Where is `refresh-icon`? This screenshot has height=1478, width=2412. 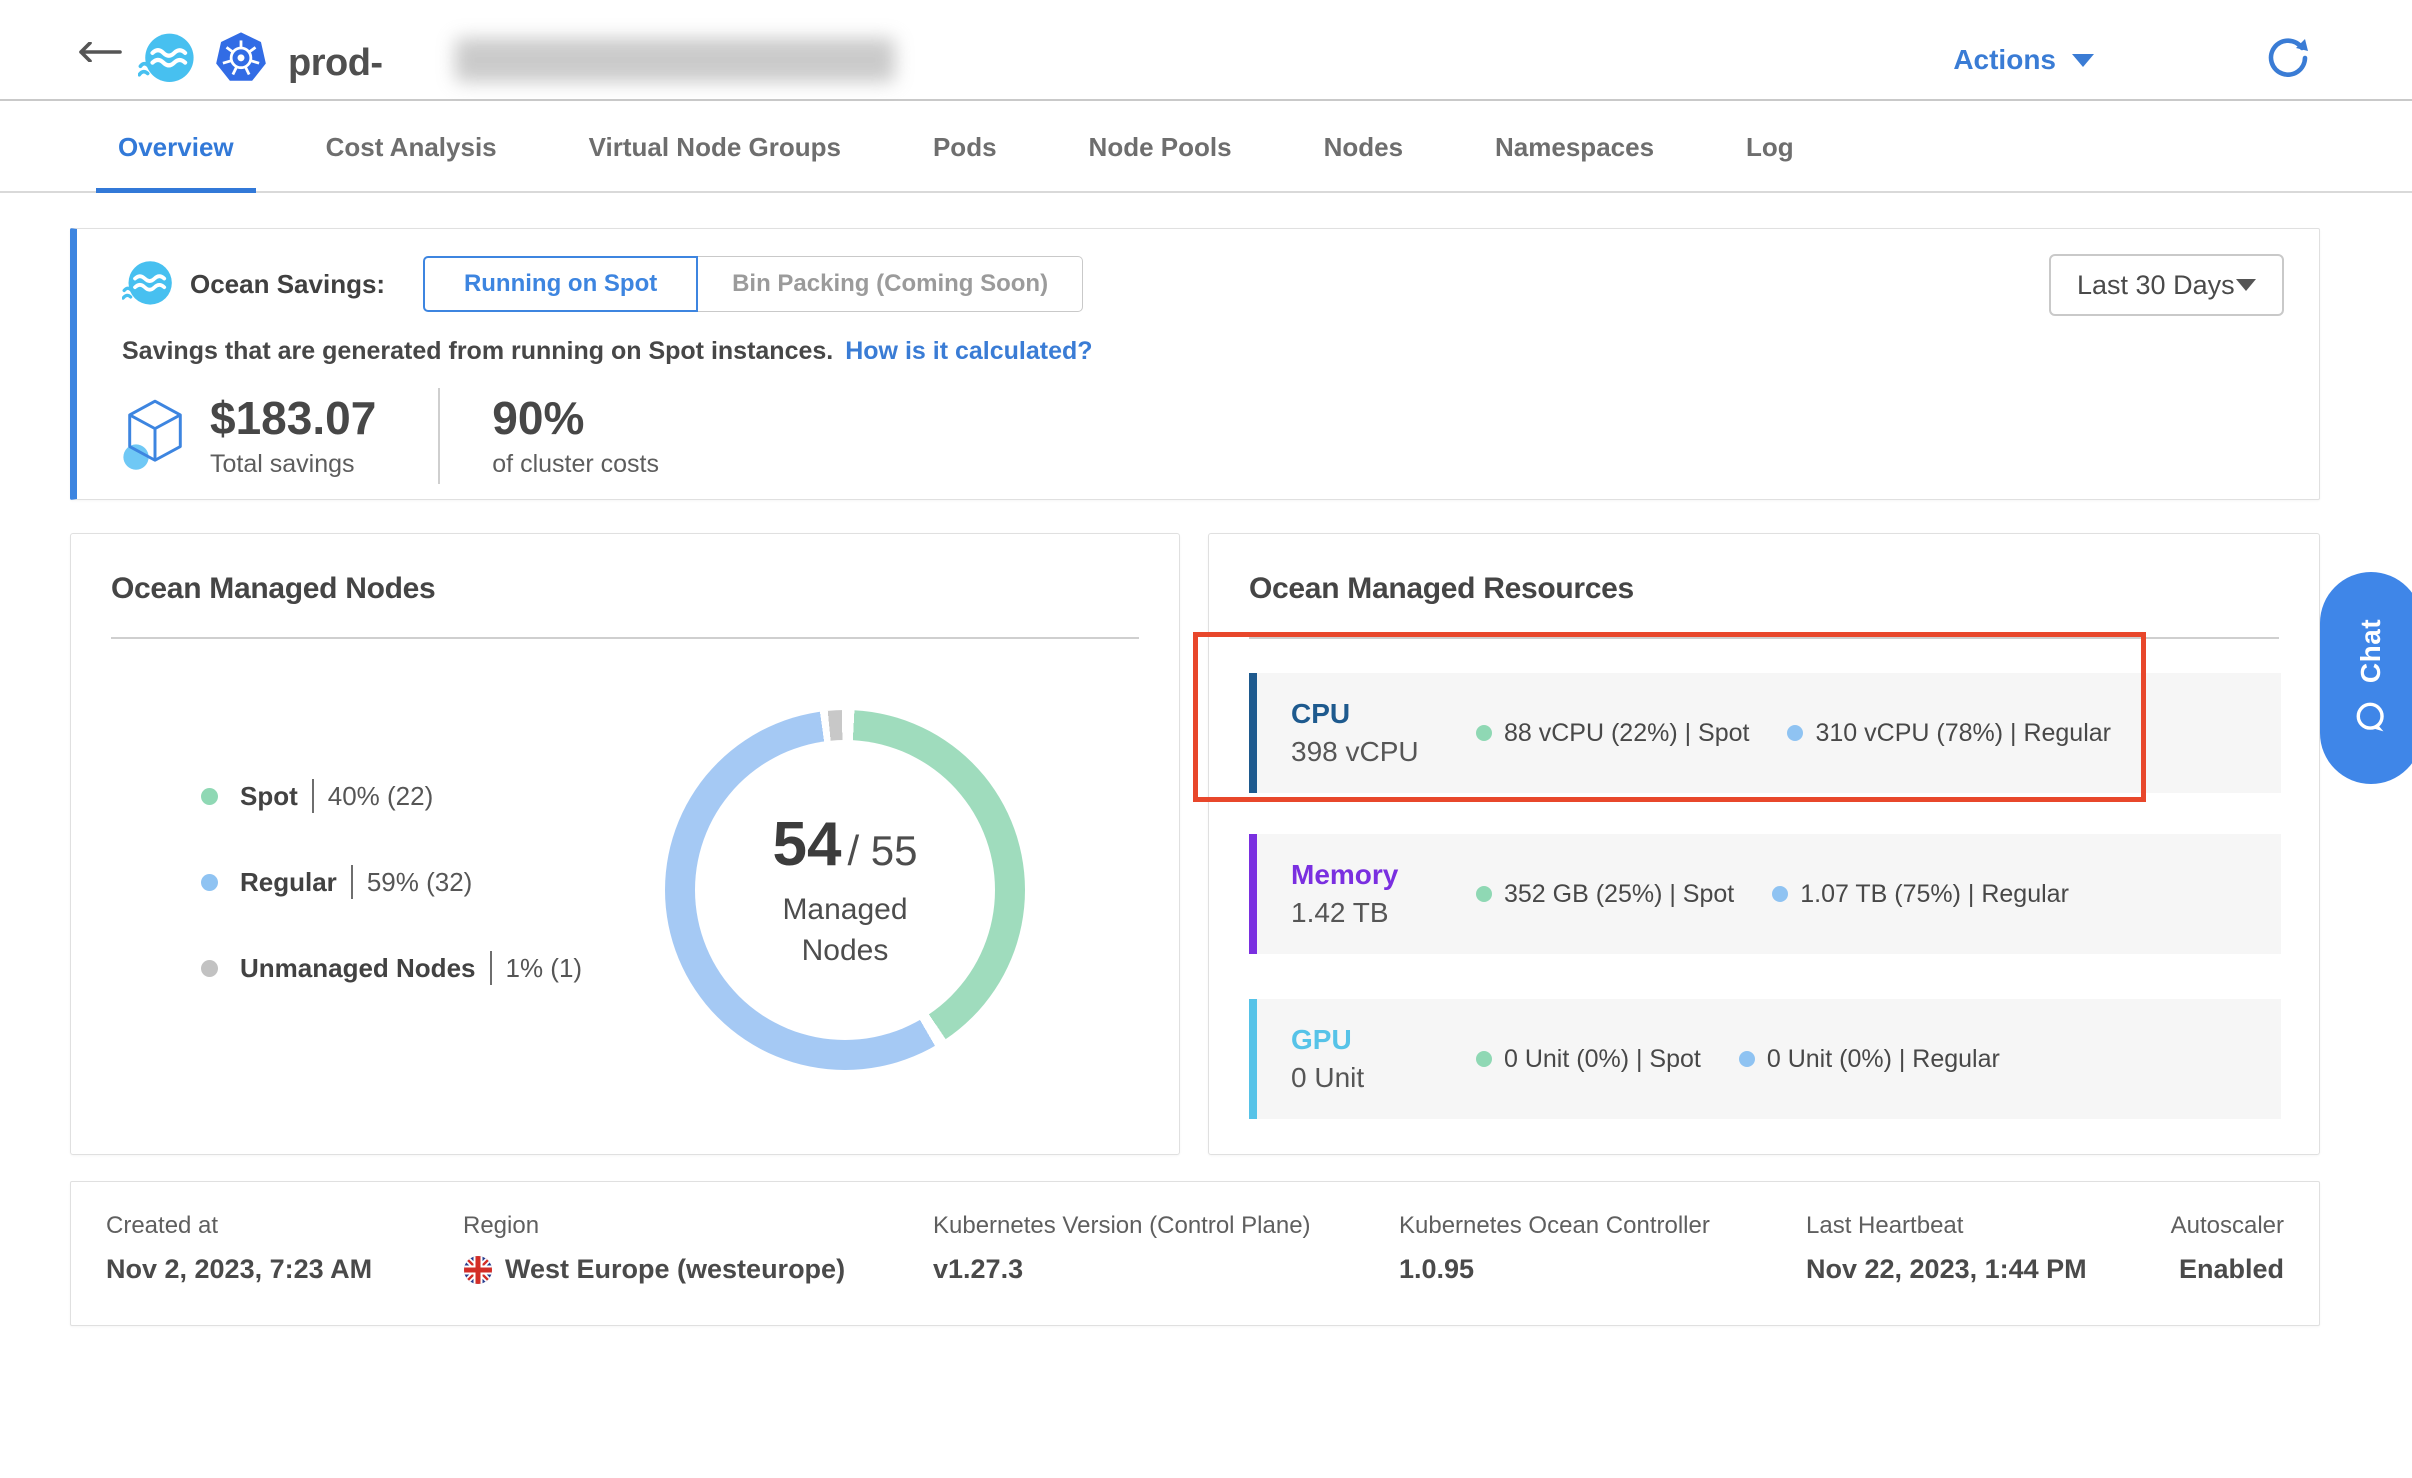
refresh-icon is located at coordinates (2289, 59).